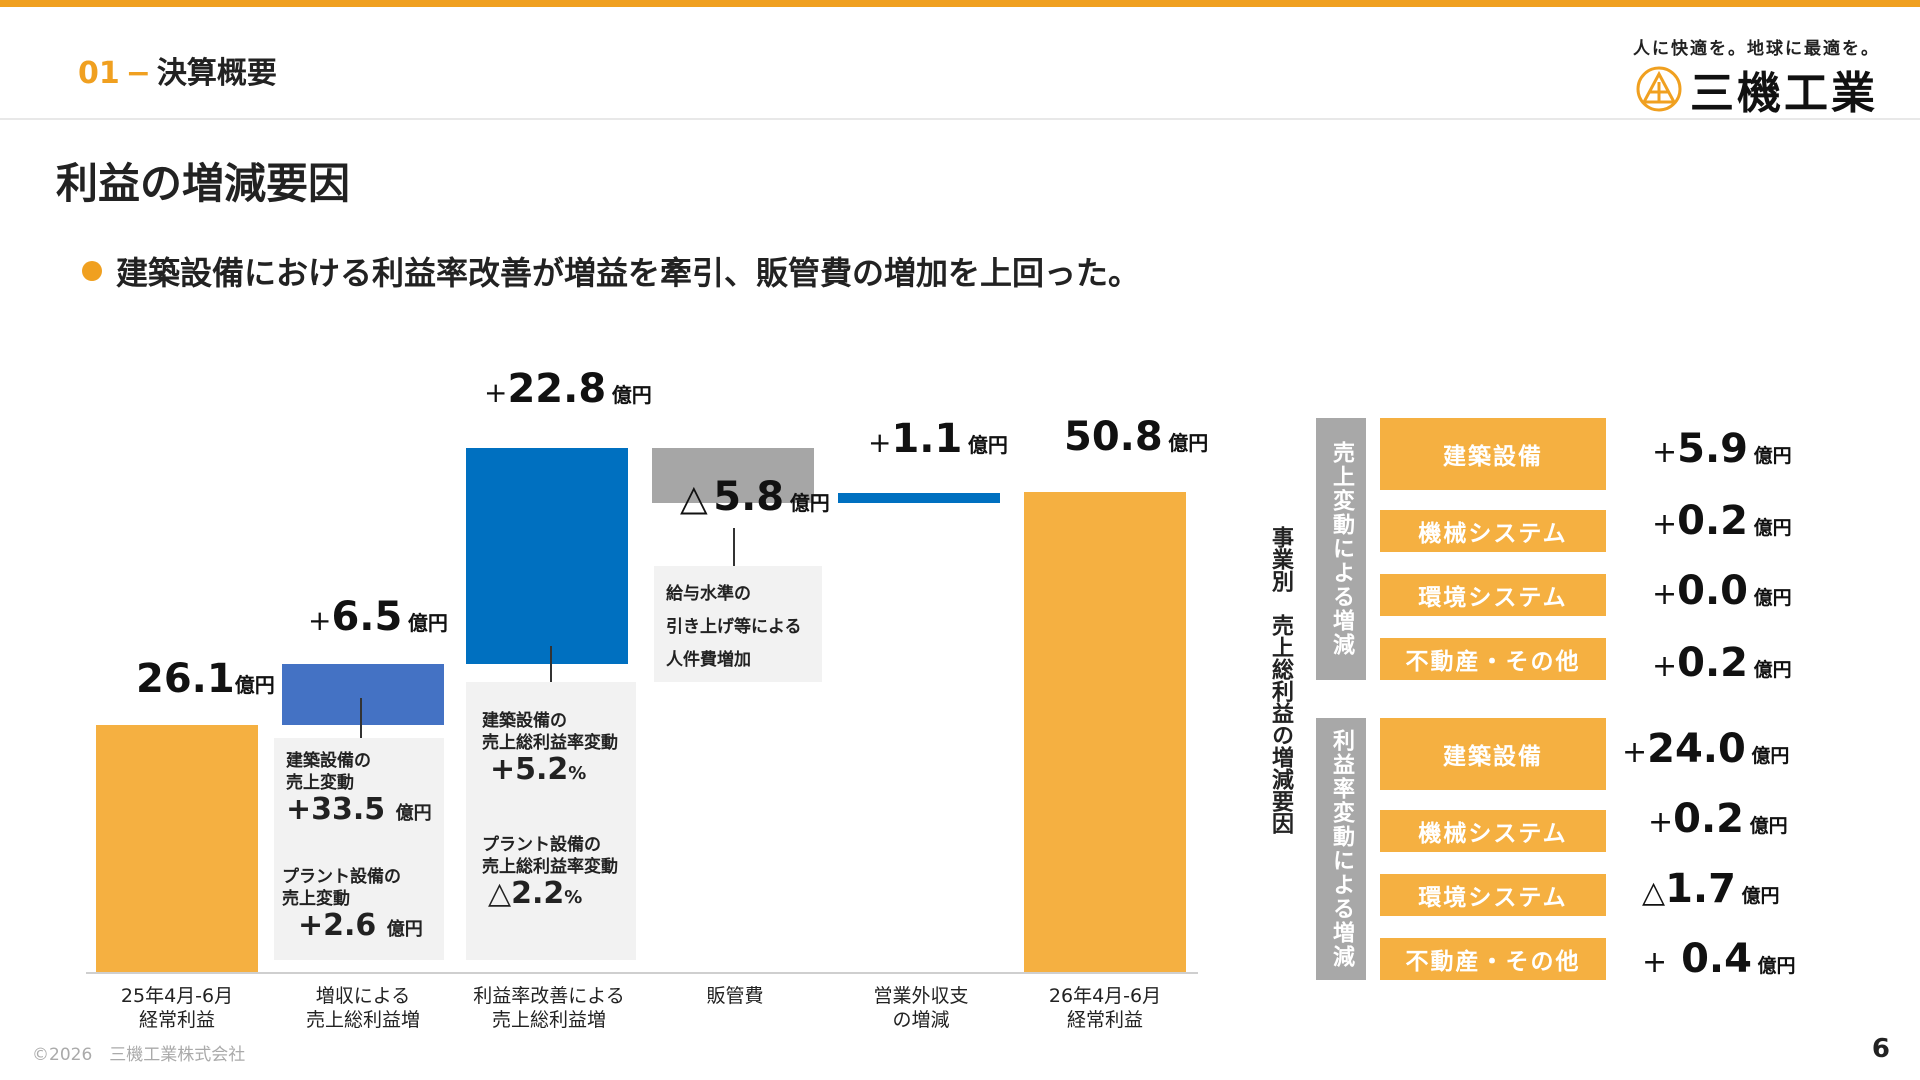 This screenshot has height=1080, width=1920. Describe the element at coordinates (216, 73) in the screenshot. I see `section-title: 決算概要` at that location.